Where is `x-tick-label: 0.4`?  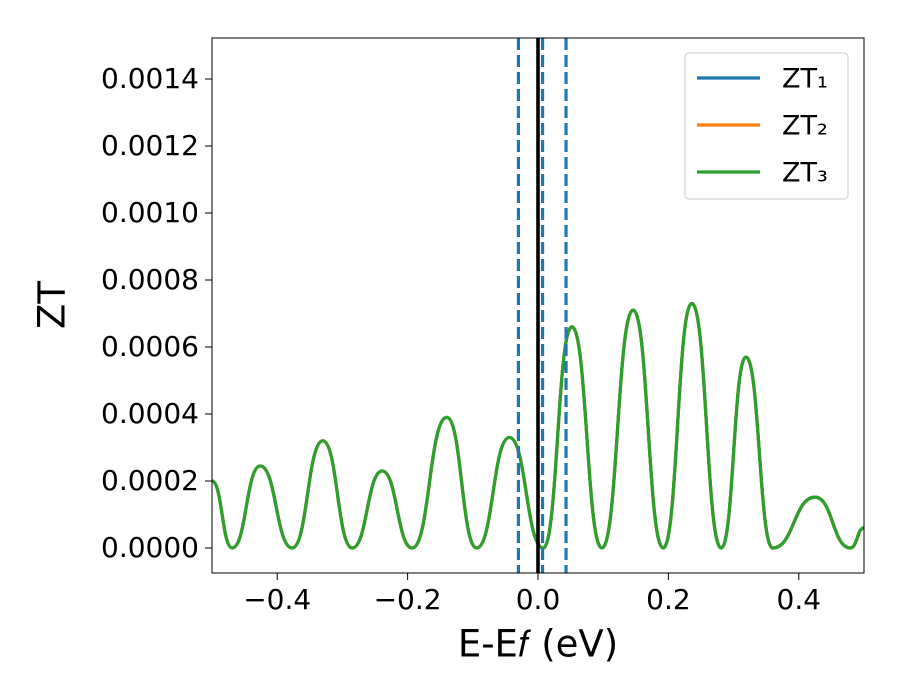
x-tick-label: 0.4 is located at coordinates (799, 599).